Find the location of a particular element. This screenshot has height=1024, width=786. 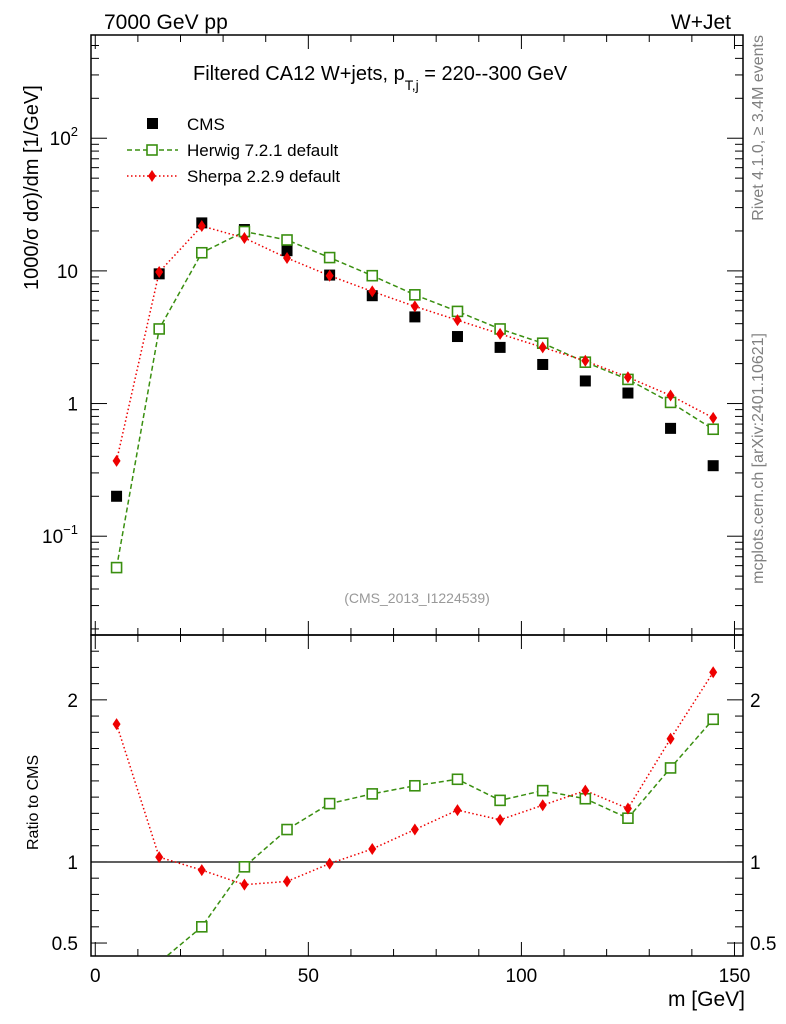

x-tick-label: 100 is located at coordinates (522, 976).